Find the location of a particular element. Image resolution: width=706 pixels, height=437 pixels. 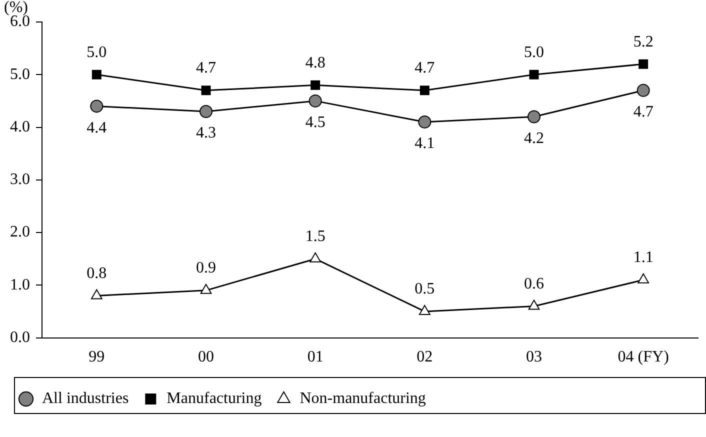

y-tick-label: 5.0 is located at coordinates (20, 74).